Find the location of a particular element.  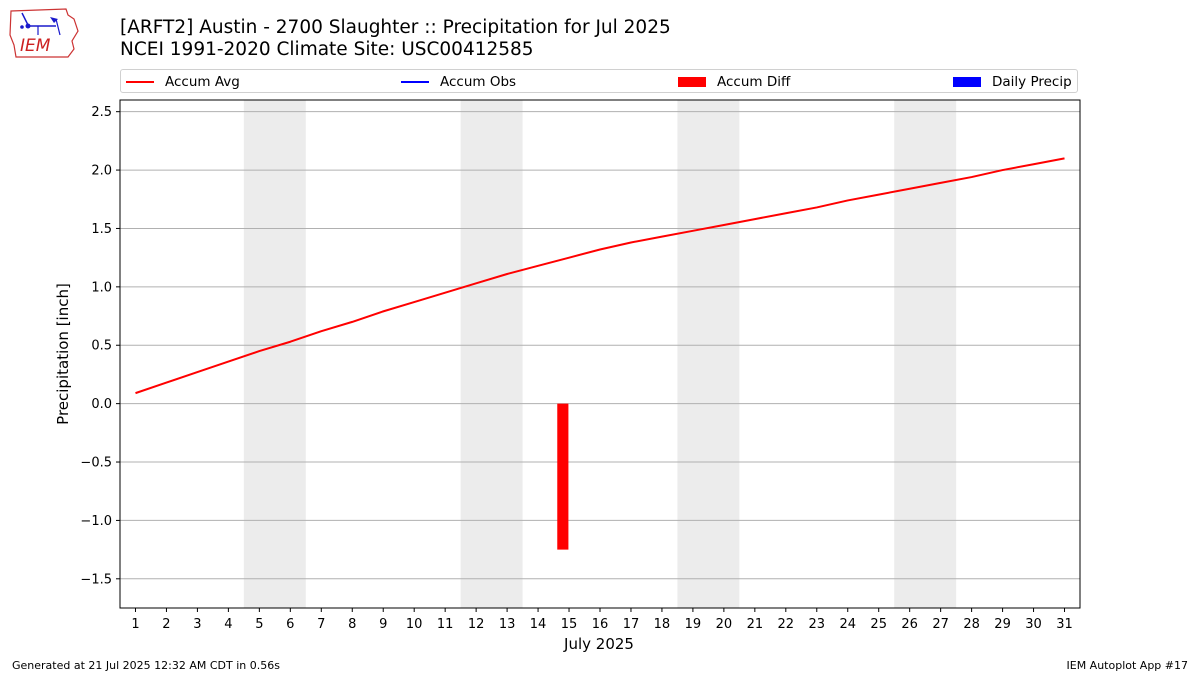

x-tick-label: 11 is located at coordinates (445, 624).